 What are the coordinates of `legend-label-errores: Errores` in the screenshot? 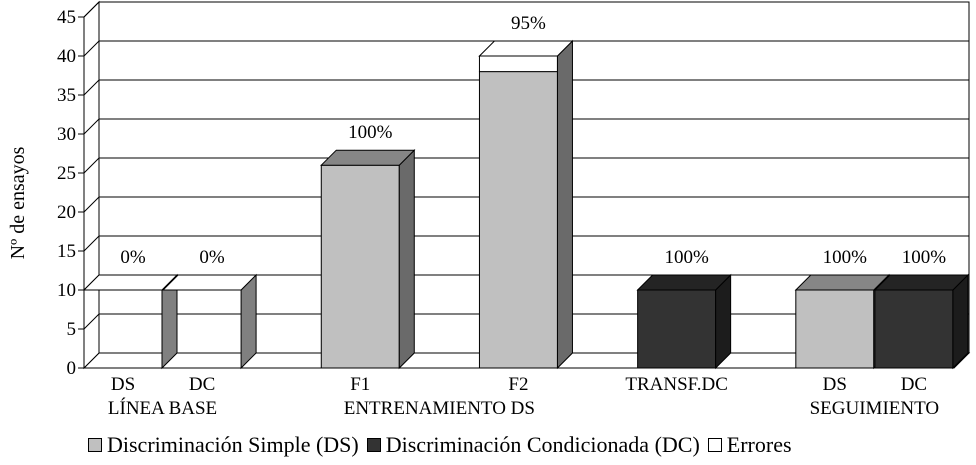 It's located at (759, 444).